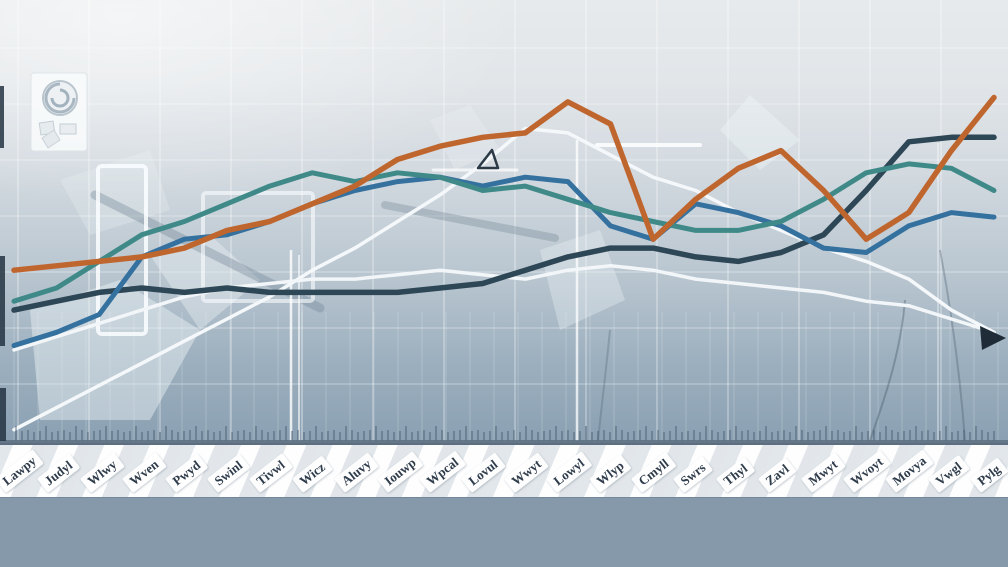 The width and height of the screenshot is (1008, 567). What do you see at coordinates (22, 471) in the screenshot?
I see `x-axis-tick-label: Lawpy` at bounding box center [22, 471].